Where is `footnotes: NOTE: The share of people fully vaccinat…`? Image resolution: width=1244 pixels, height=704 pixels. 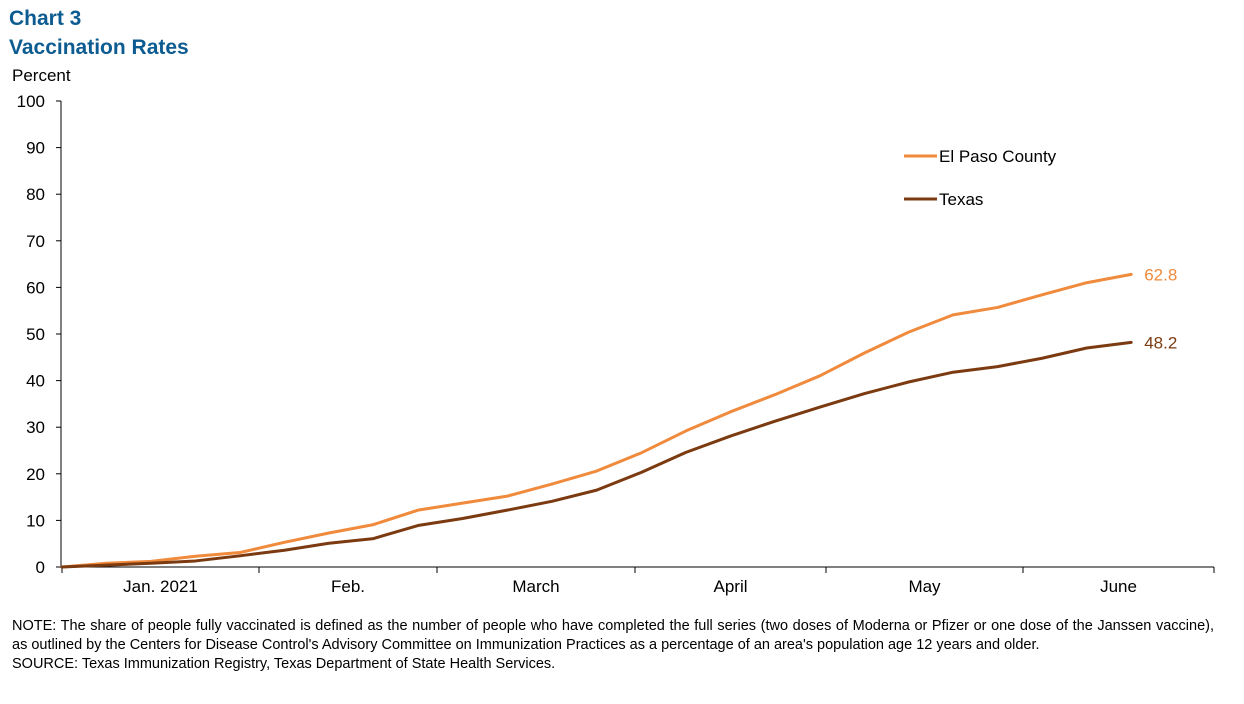
footnotes: NOTE: The share of people fully vaccinat… is located at coordinates (613, 645).